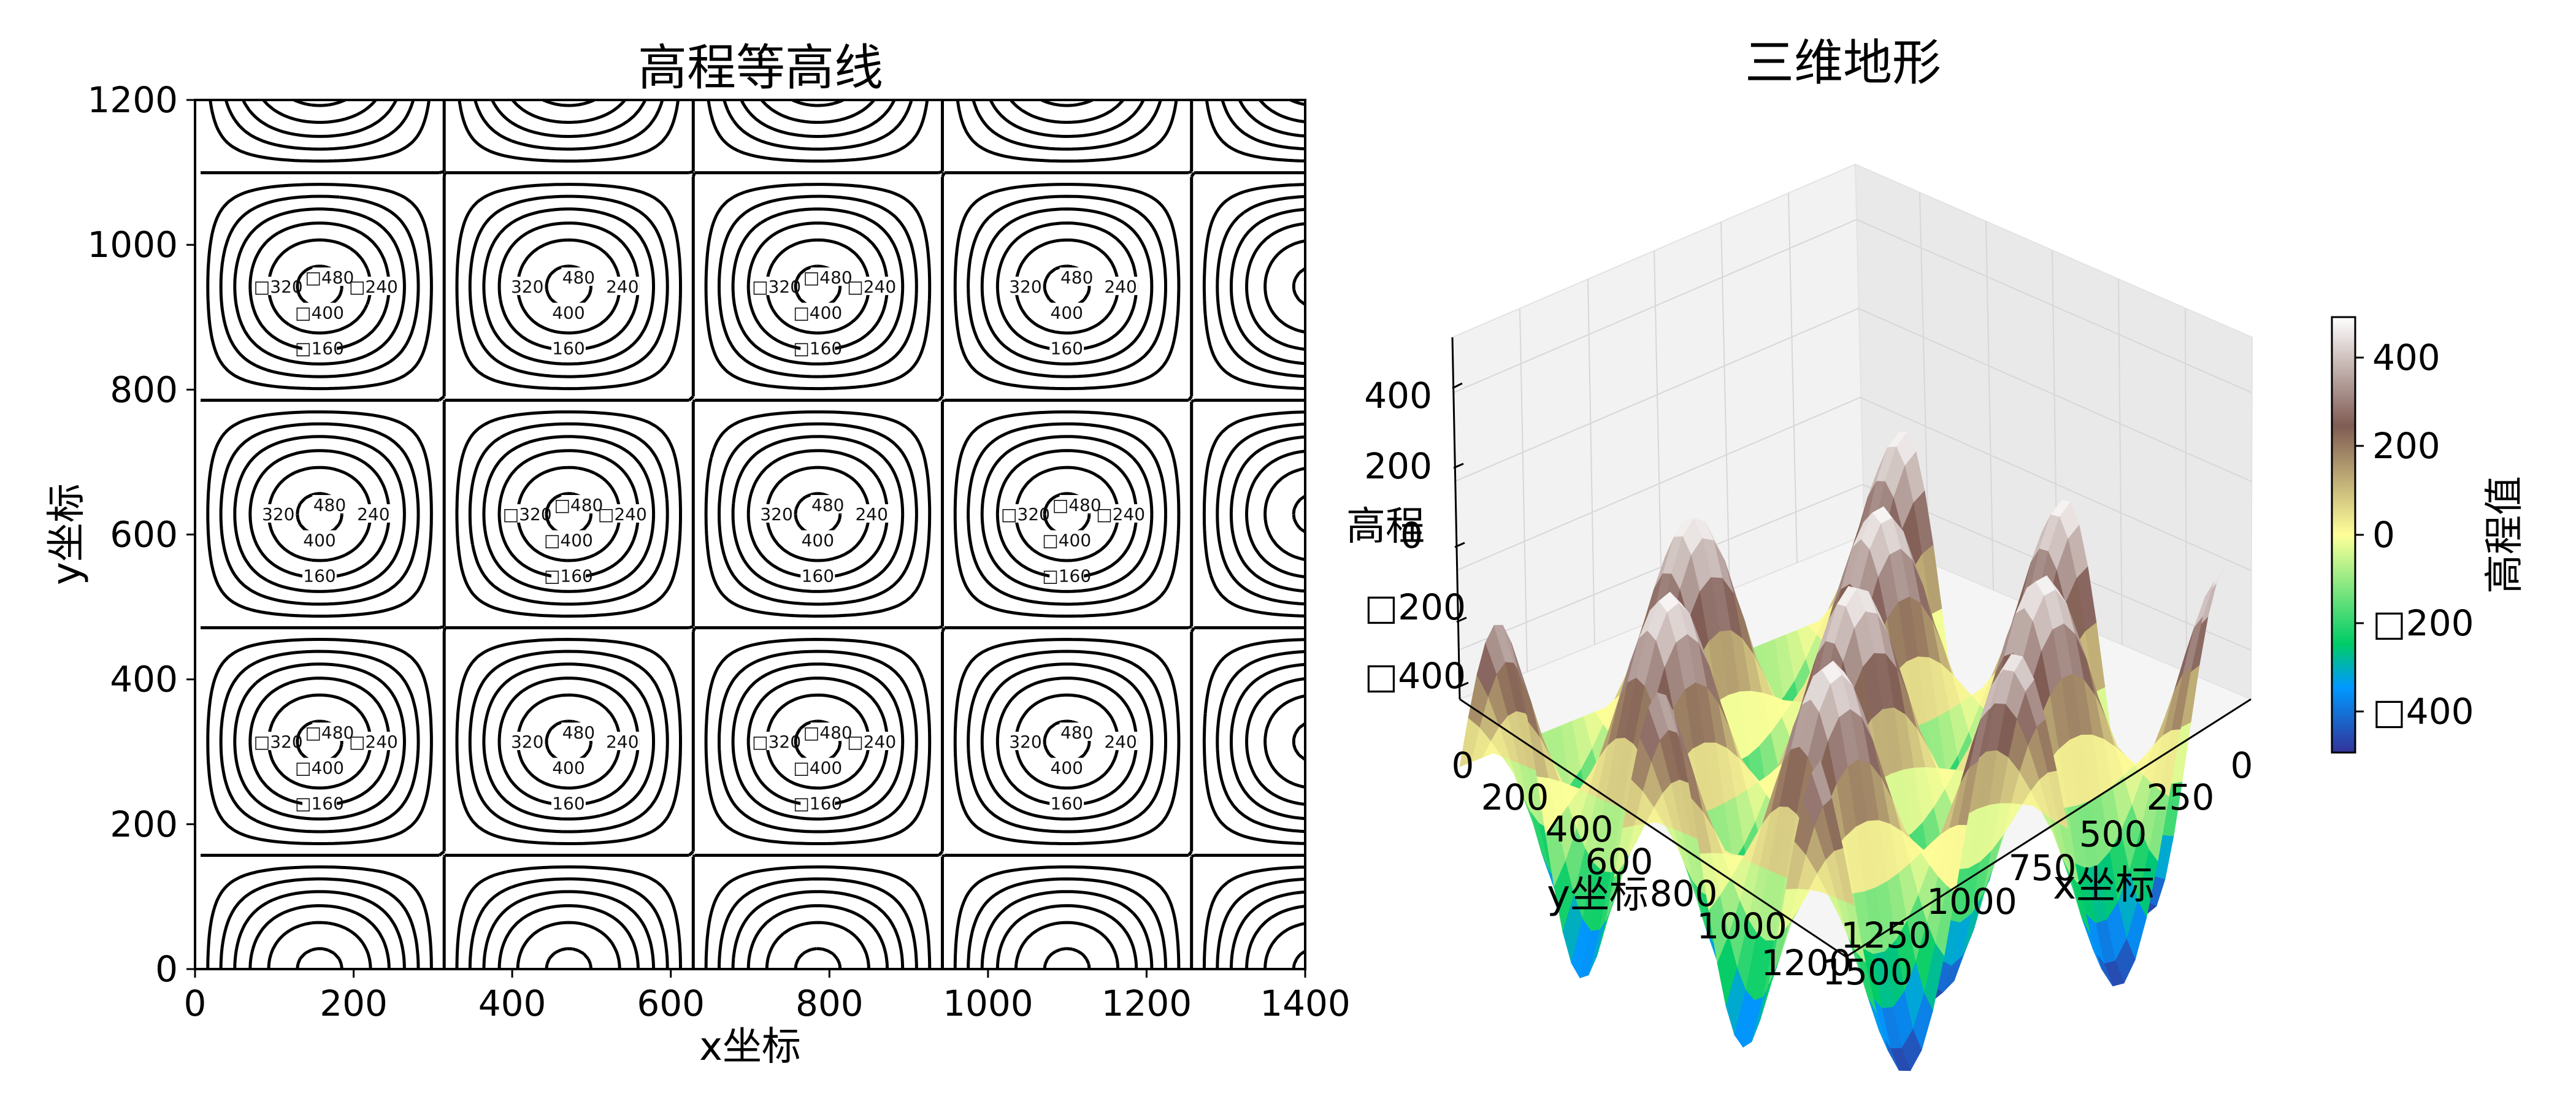  I want to click on x-tick-label: 1200, so click(1147, 1003).